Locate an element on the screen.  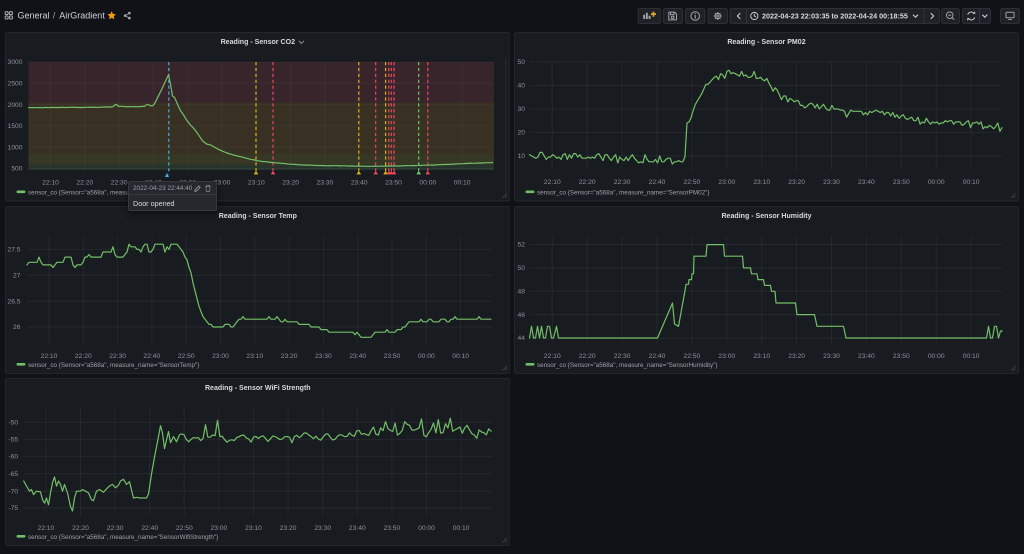
svg-text: Reading - Sensor Temp is located at coordinates (257, 216).